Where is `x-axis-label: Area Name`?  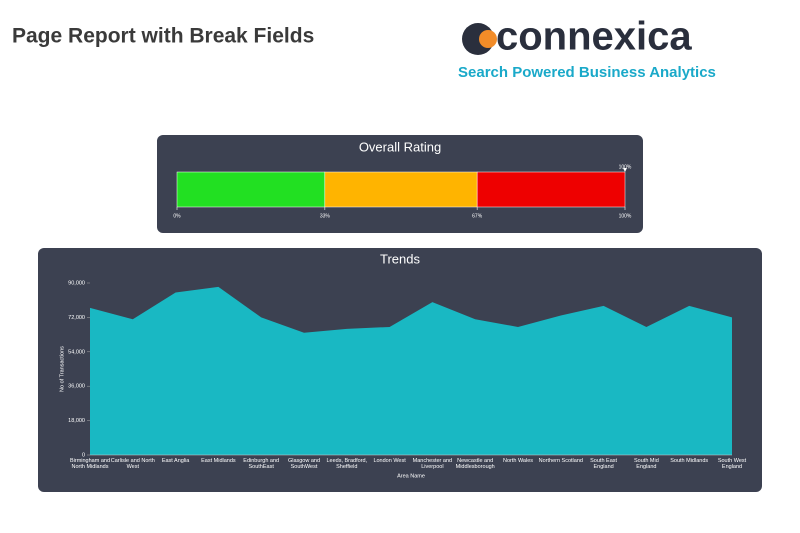 x-axis-label: Area Name is located at coordinates (411, 476).